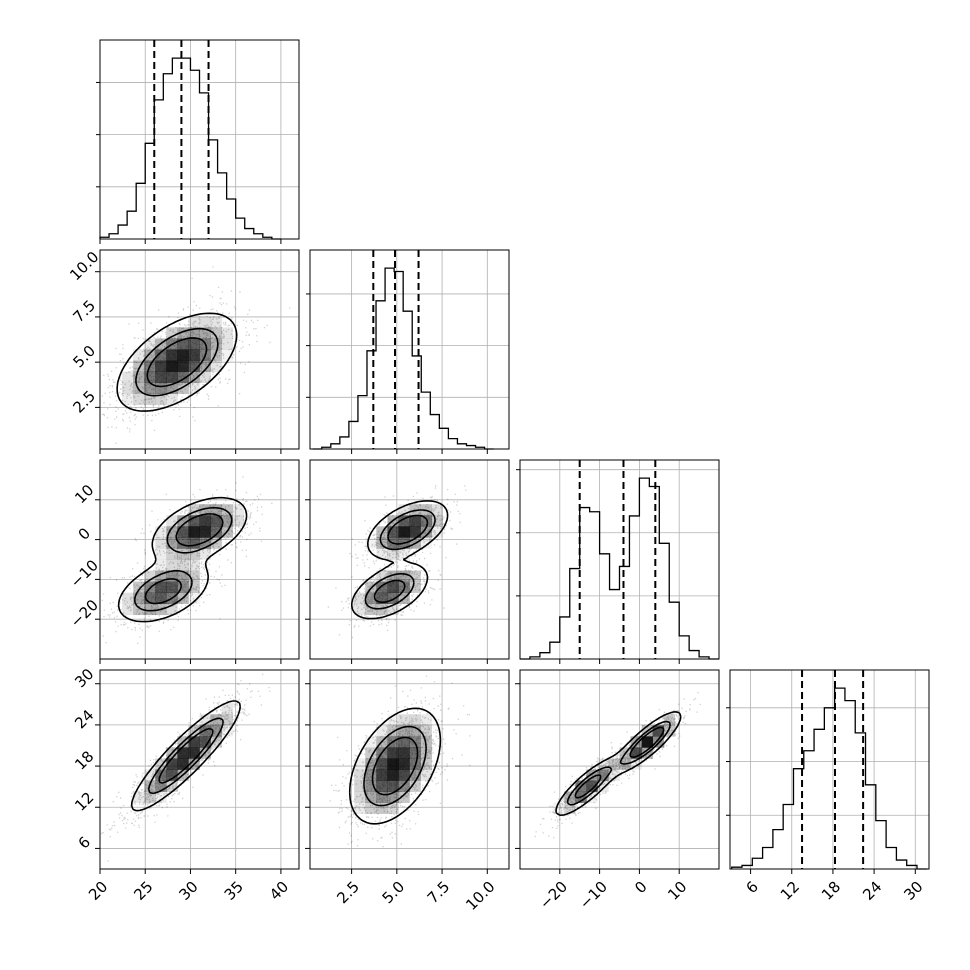  I want to click on x-tick-label: 30, so click(913, 891).